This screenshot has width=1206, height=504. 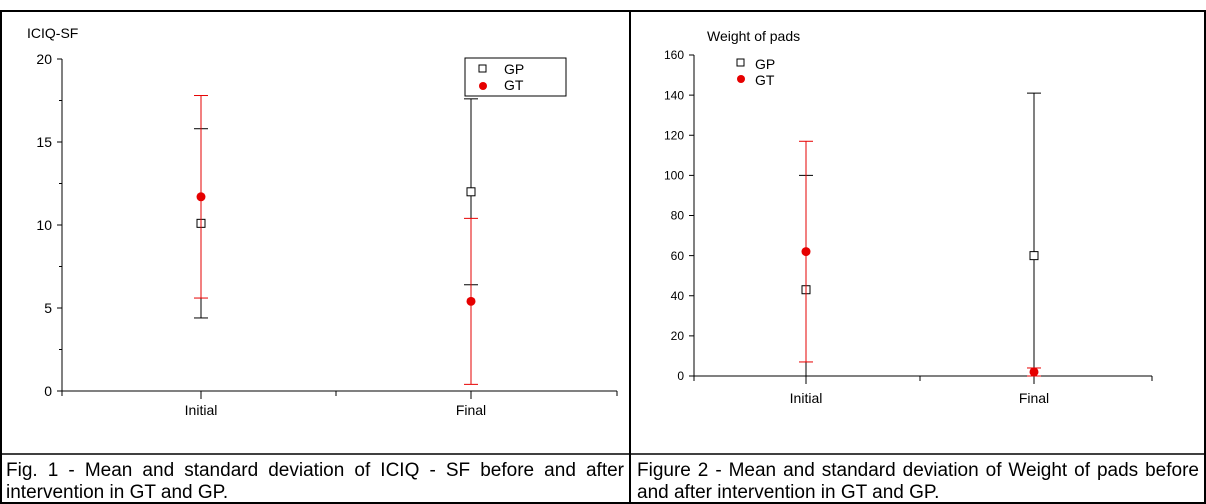 I want to click on chart2-xtick-label-initial: Initial, so click(x=806, y=398).